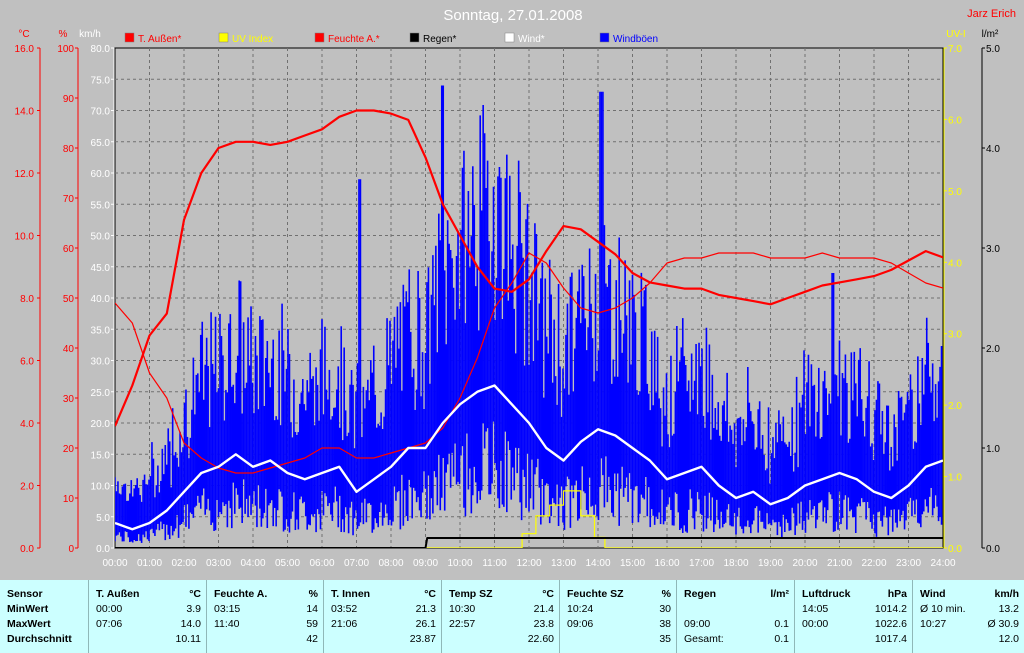  What do you see at coordinates (69, 399) in the screenshot?
I see `humidity-tick-label: 30` at bounding box center [69, 399].